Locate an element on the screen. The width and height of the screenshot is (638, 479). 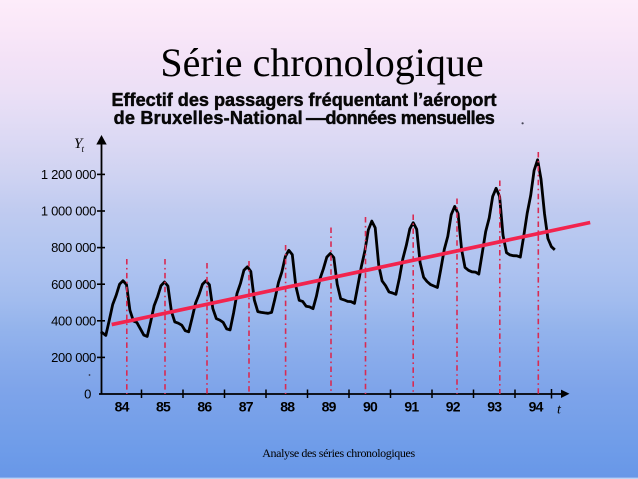
svg-text: 800 000 is located at coordinates (73, 247).